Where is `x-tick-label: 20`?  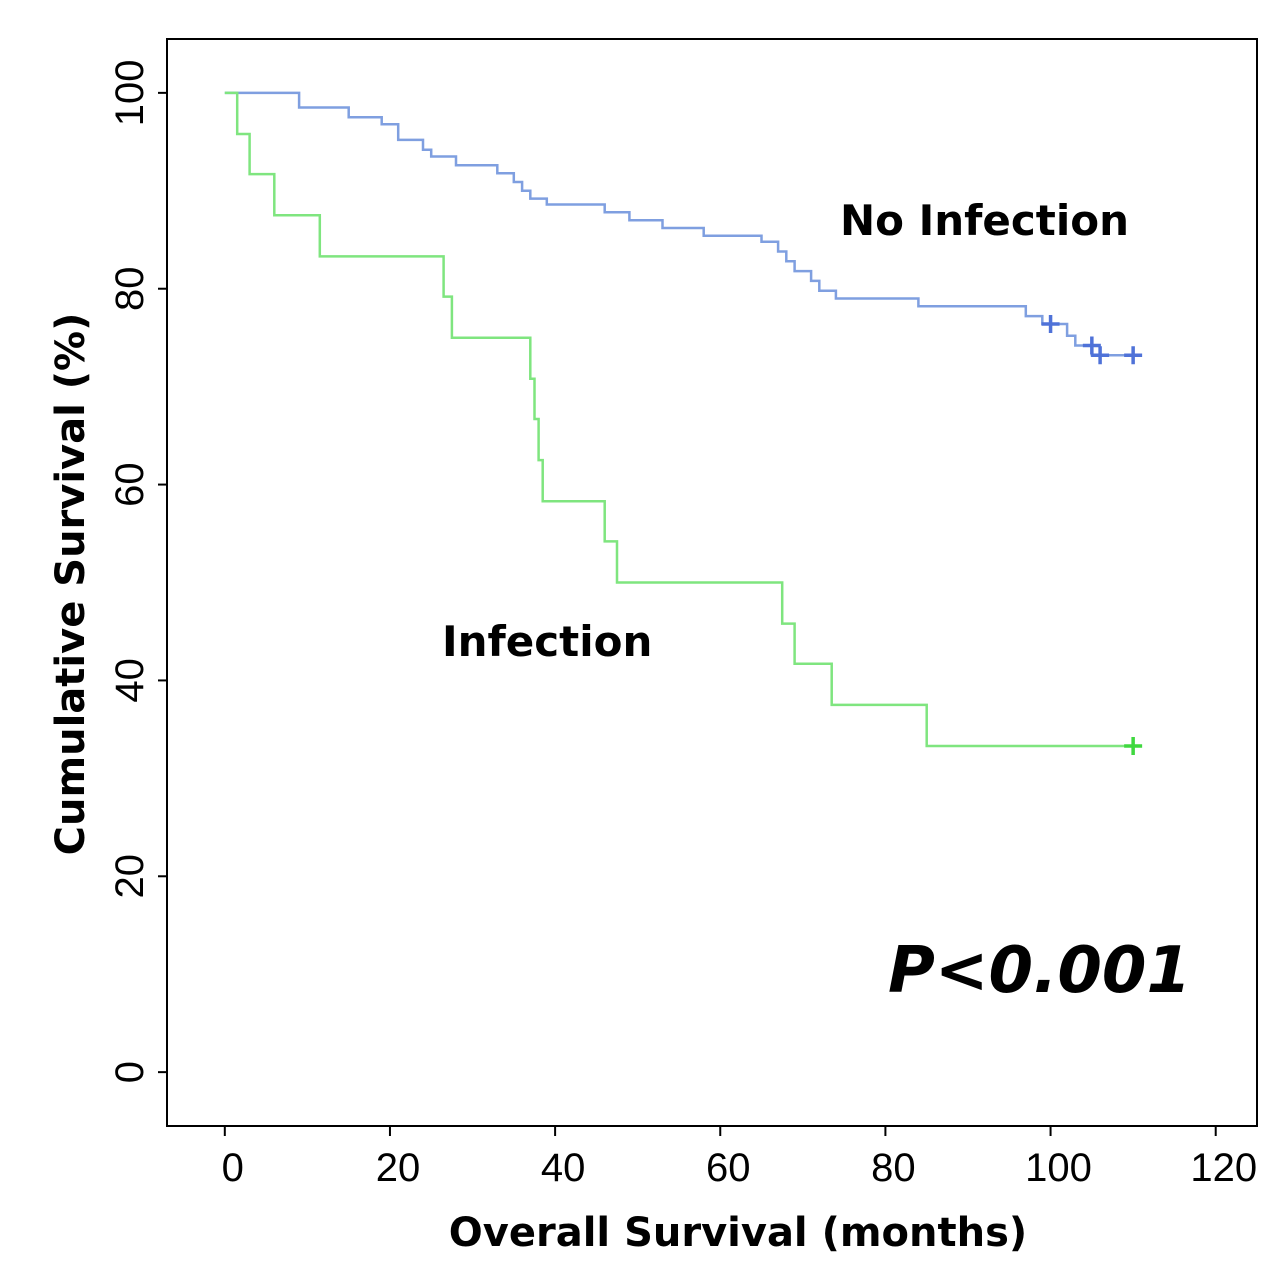
x-tick-label: 20 is located at coordinates (398, 1168).